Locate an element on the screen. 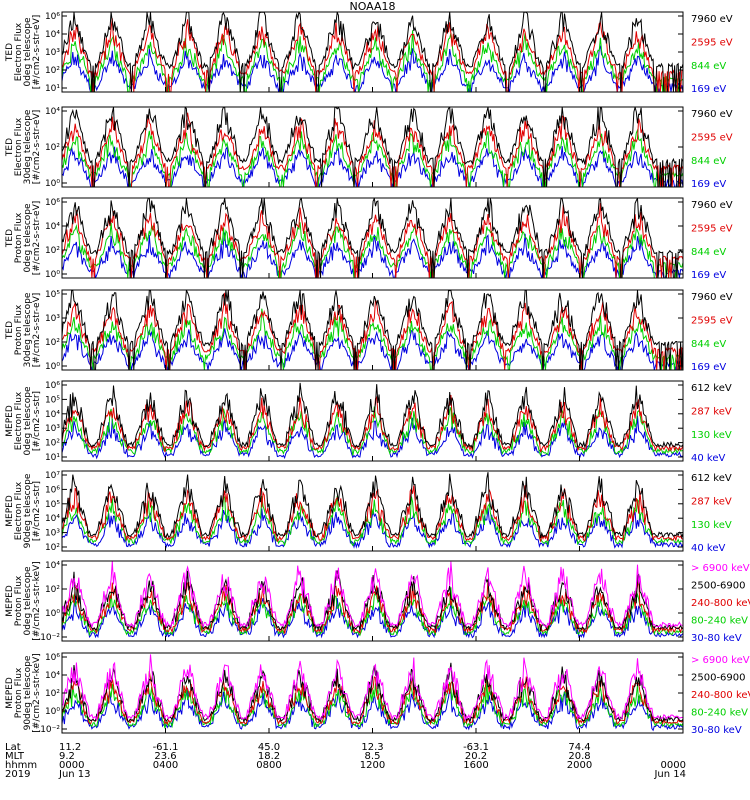  panel-2-traces is located at coordinates (372, 147).